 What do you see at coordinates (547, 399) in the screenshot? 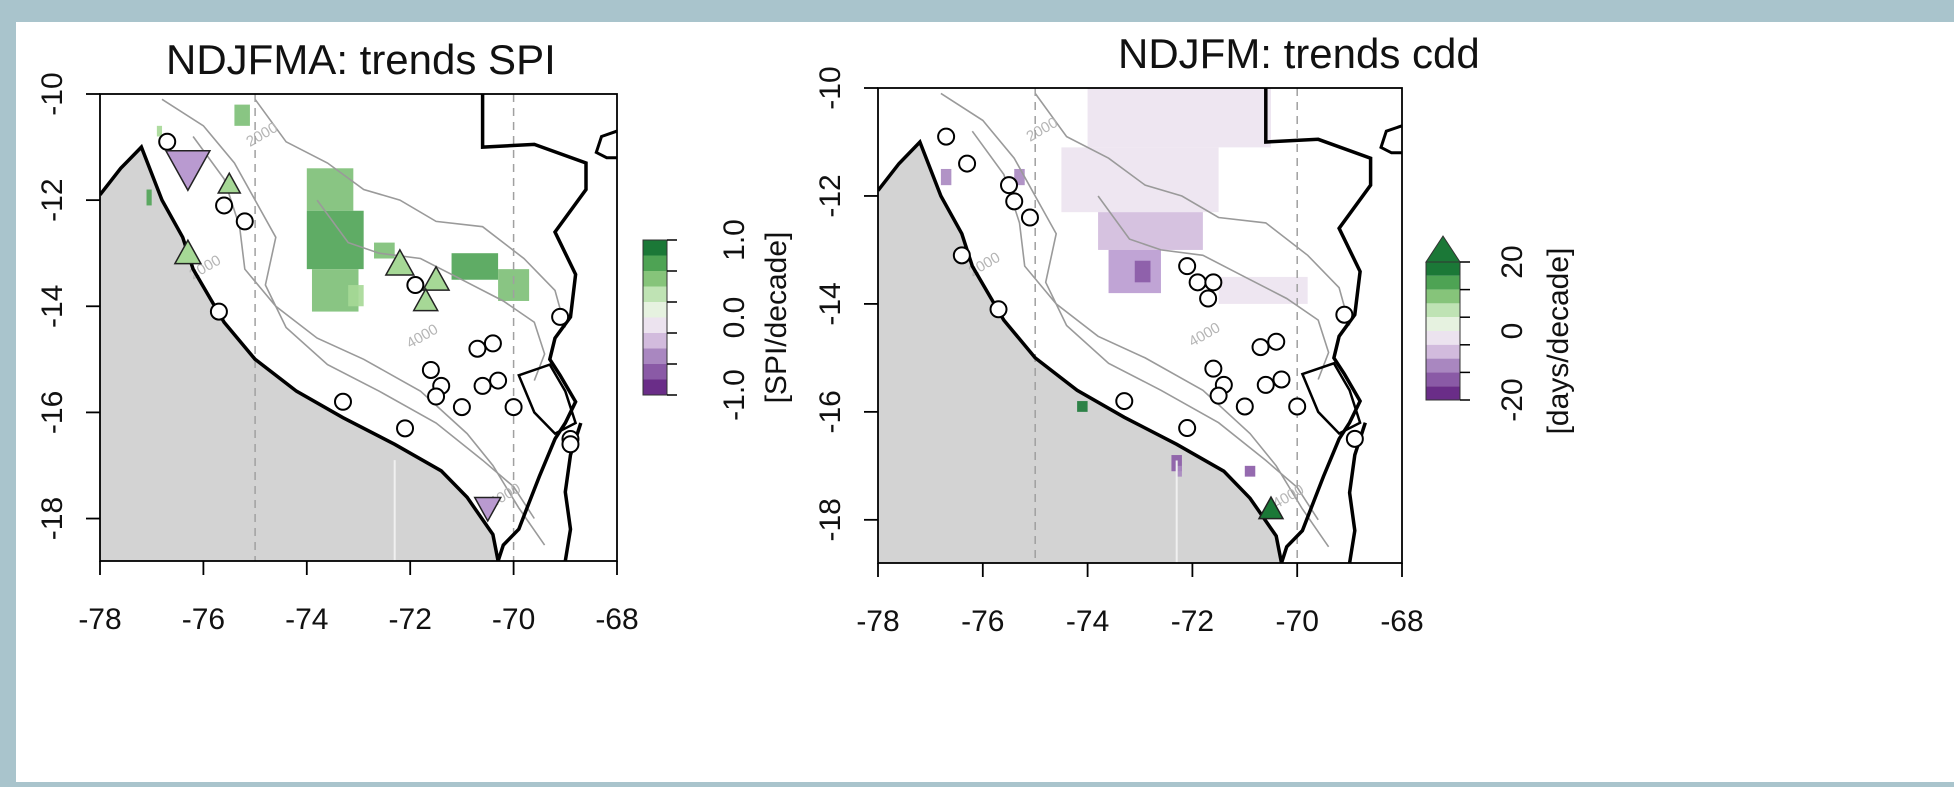
I see `lake-outline` at bounding box center [547, 399].